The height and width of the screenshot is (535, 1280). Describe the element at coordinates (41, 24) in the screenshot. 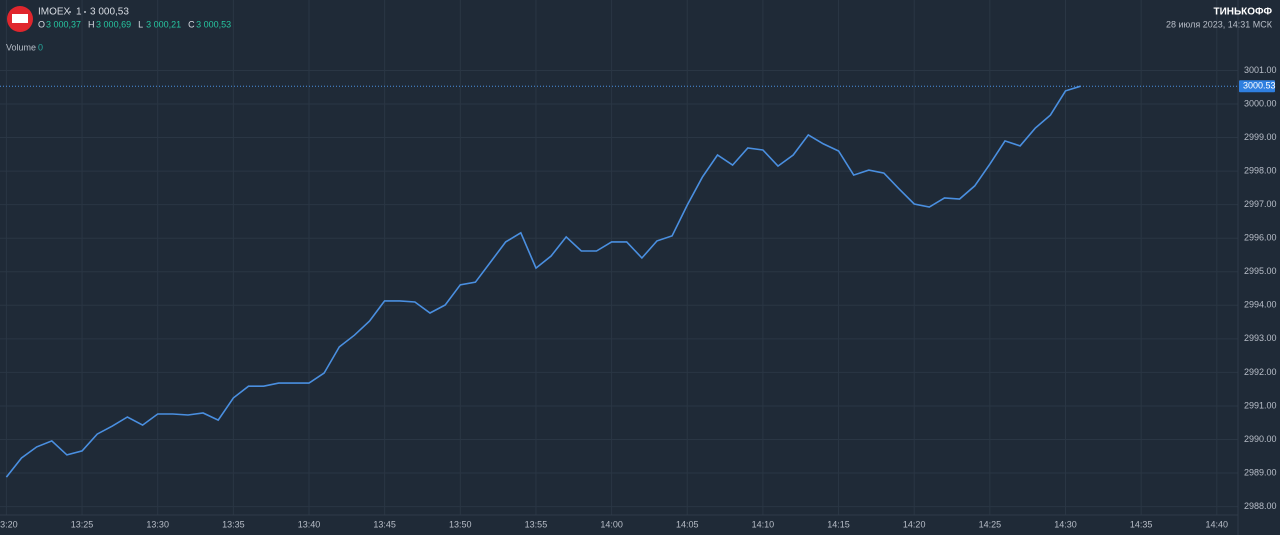

I see `ohlc-key: O` at that location.